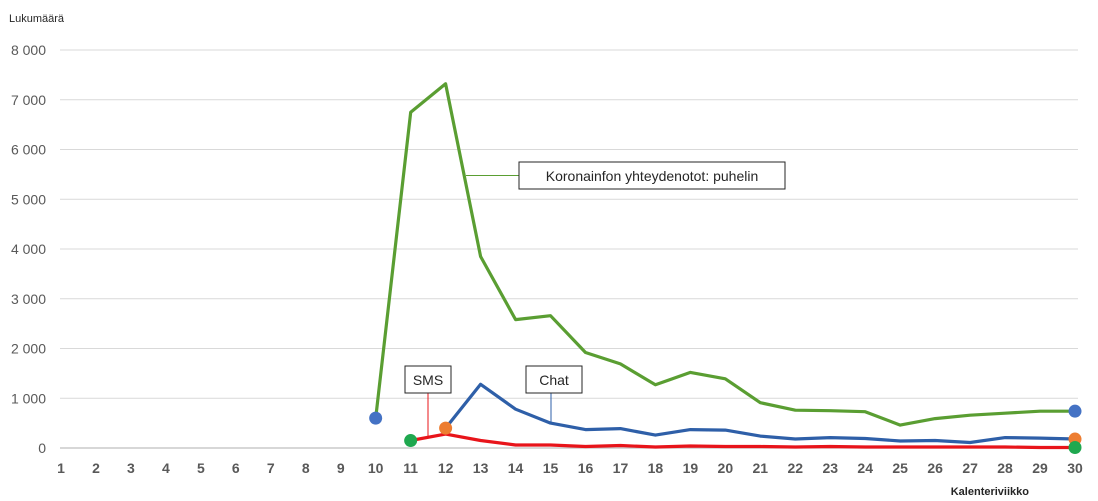  What do you see at coordinates (691, 468) in the screenshot?
I see `x-tick-label: 19` at bounding box center [691, 468].